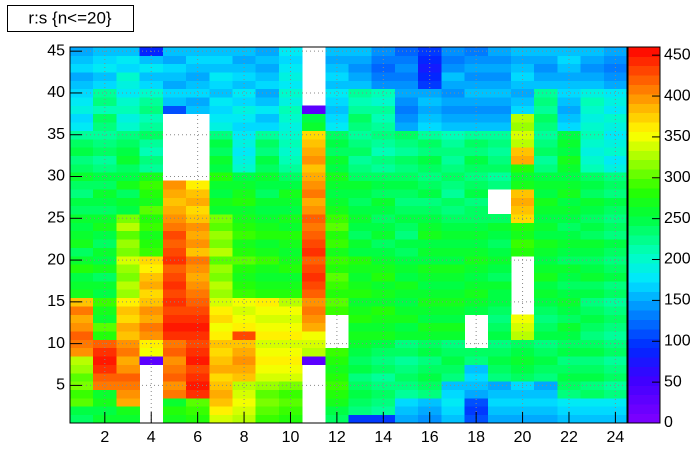  What do you see at coordinates (56, 218) in the screenshot?
I see `y-tick-label: 25` at bounding box center [56, 218].